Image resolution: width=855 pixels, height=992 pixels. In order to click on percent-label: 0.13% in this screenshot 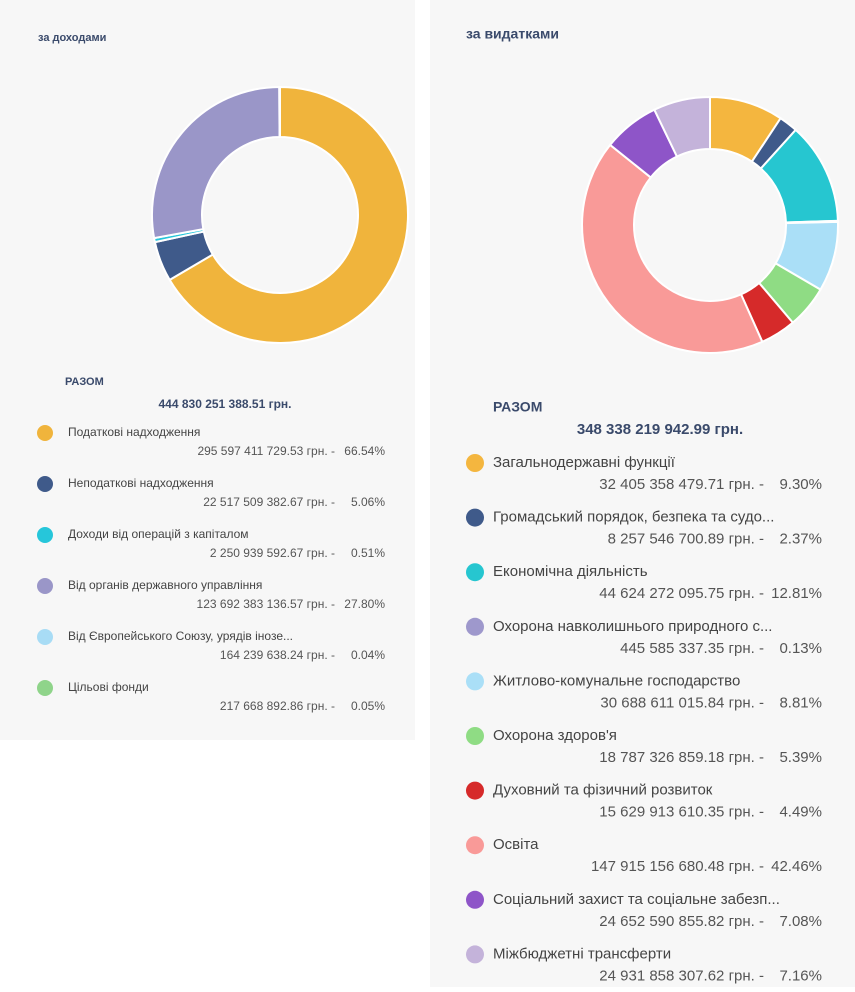, I will do `click(800, 648)`.